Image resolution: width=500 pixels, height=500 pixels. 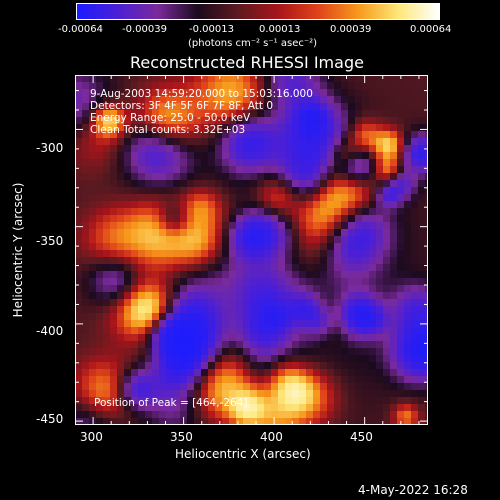 I want to click on x-tick-labels: 300 350 400 450, so click(x=250, y=438).